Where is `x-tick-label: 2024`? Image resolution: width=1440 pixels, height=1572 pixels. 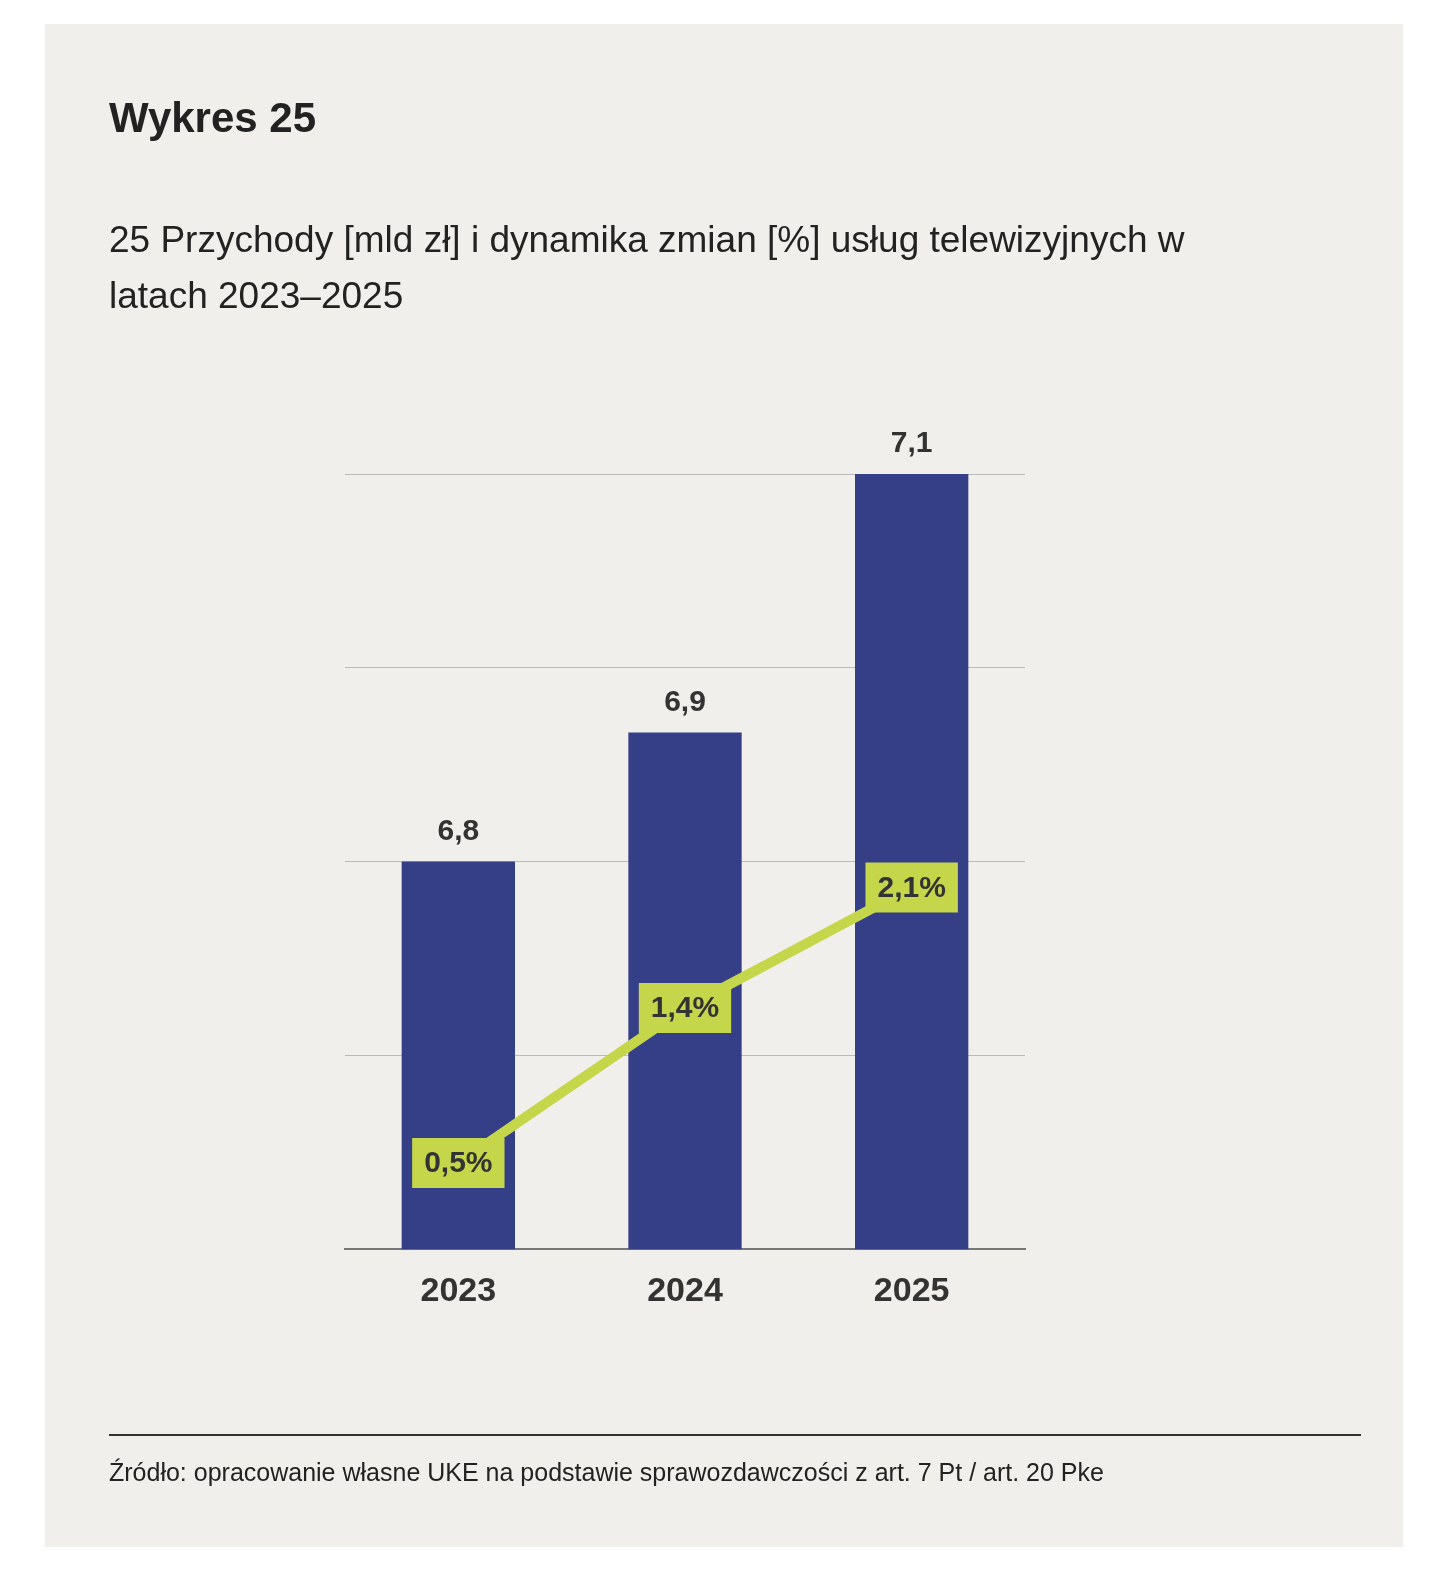 x-tick-label: 2024 is located at coordinates (685, 1288).